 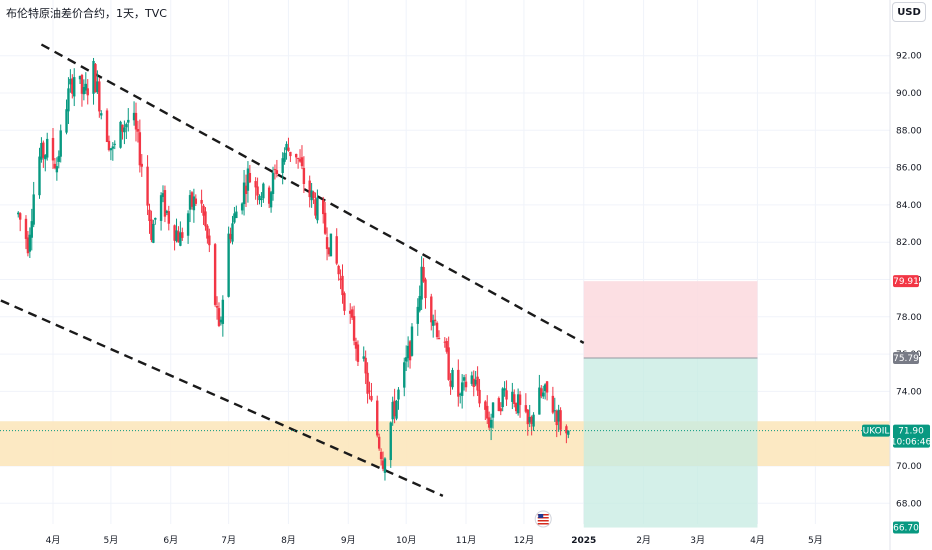 What do you see at coordinates (909, 12) in the screenshot?
I see `currency-button: USD` at bounding box center [909, 12].